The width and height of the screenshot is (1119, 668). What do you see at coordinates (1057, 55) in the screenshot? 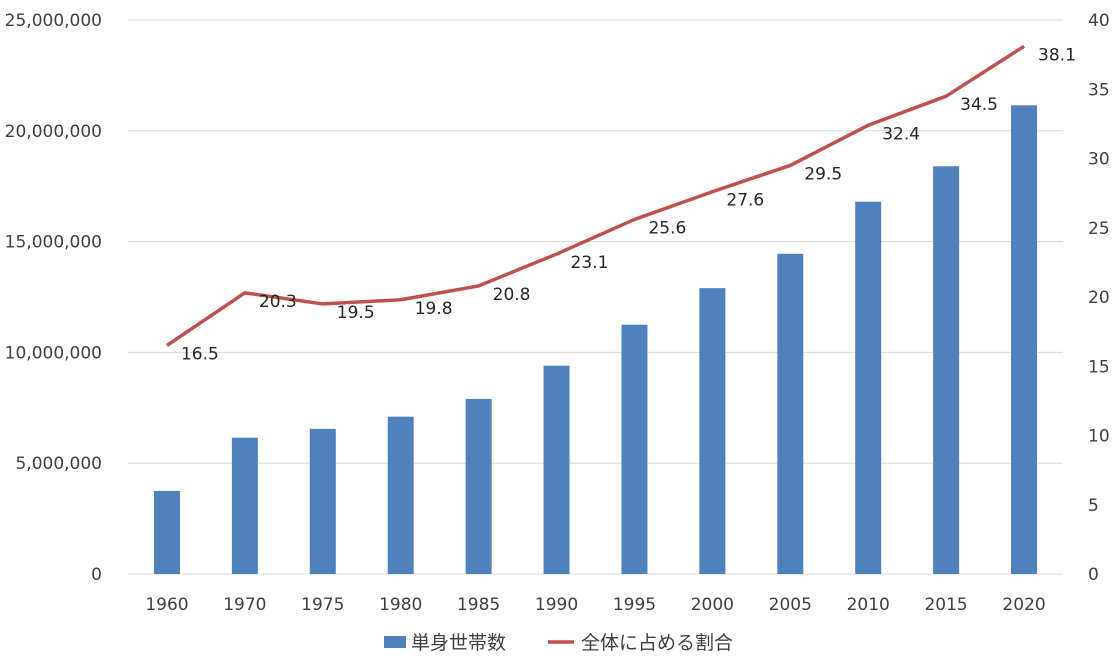
I see `data-label: 38.1` at bounding box center [1057, 55].